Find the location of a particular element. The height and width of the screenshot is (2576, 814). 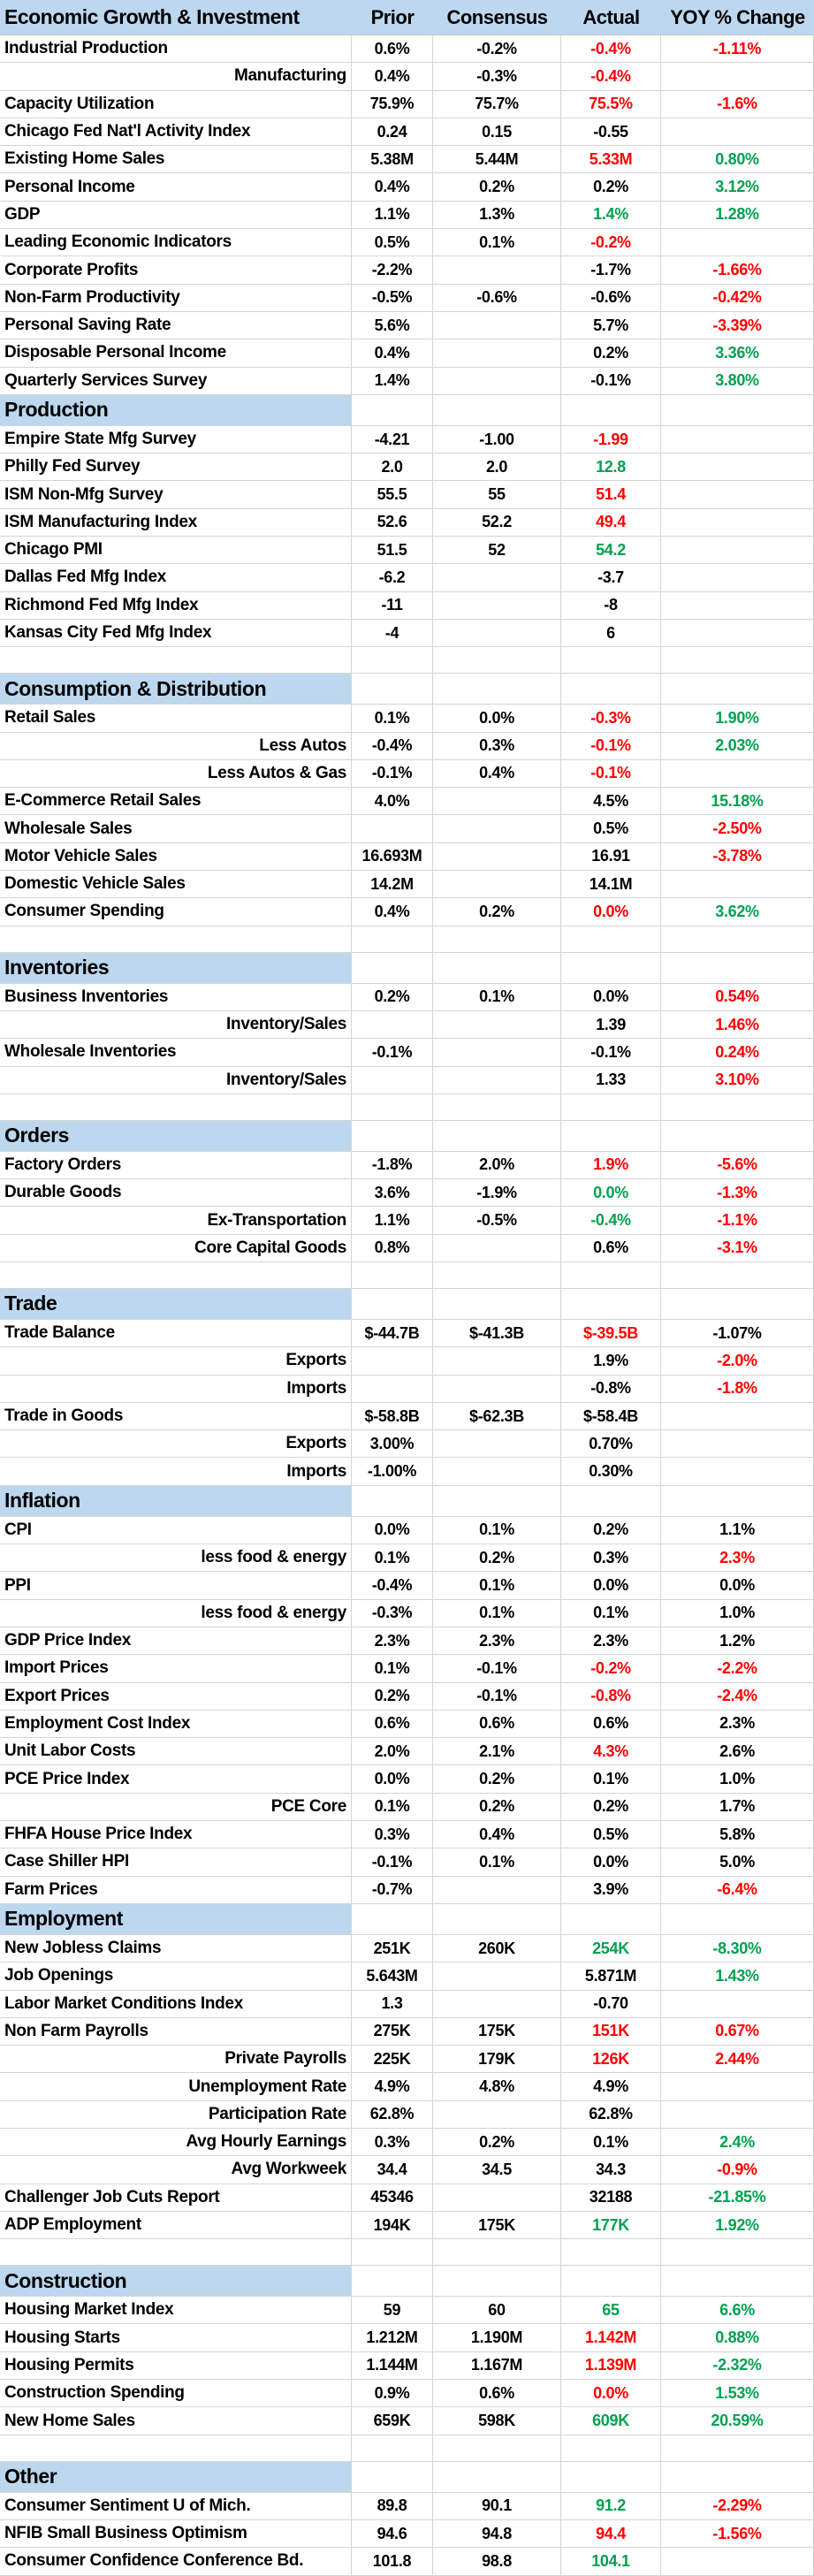

prior-value is located at coordinates (392, 828).